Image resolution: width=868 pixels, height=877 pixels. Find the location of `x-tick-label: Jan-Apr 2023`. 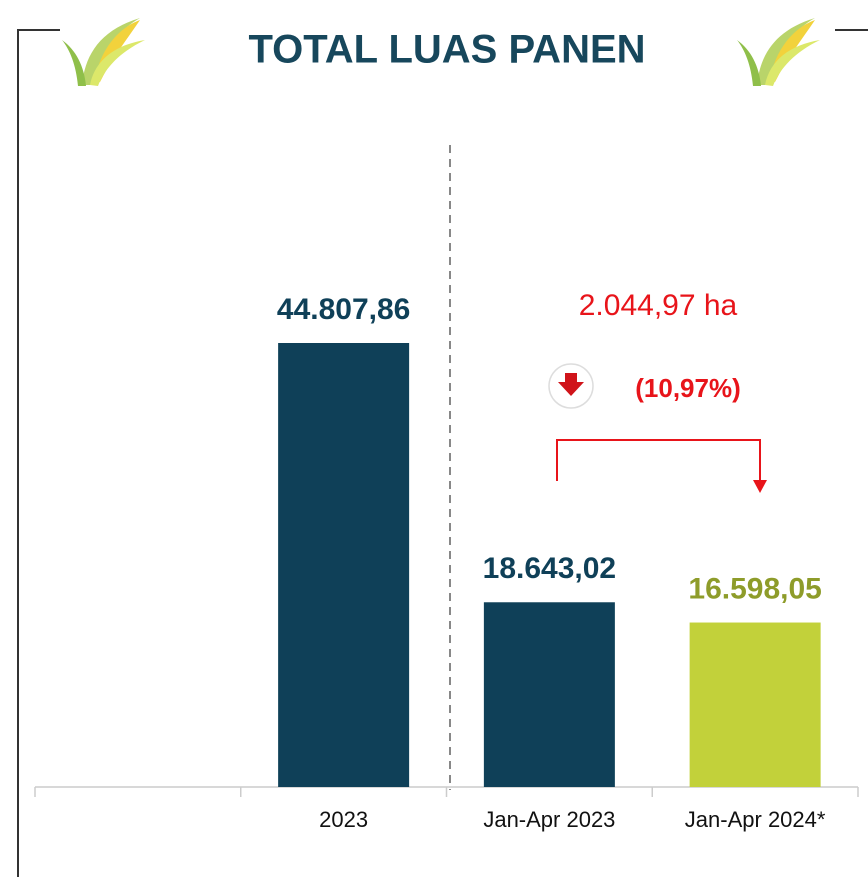

x-tick-label: Jan-Apr 2023 is located at coordinates (549, 819).